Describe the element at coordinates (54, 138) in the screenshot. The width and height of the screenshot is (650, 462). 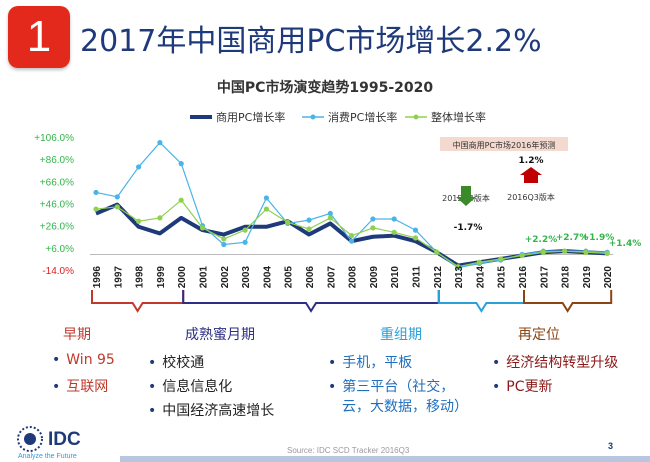
I see `y-tick-label: +106.0%` at that location.